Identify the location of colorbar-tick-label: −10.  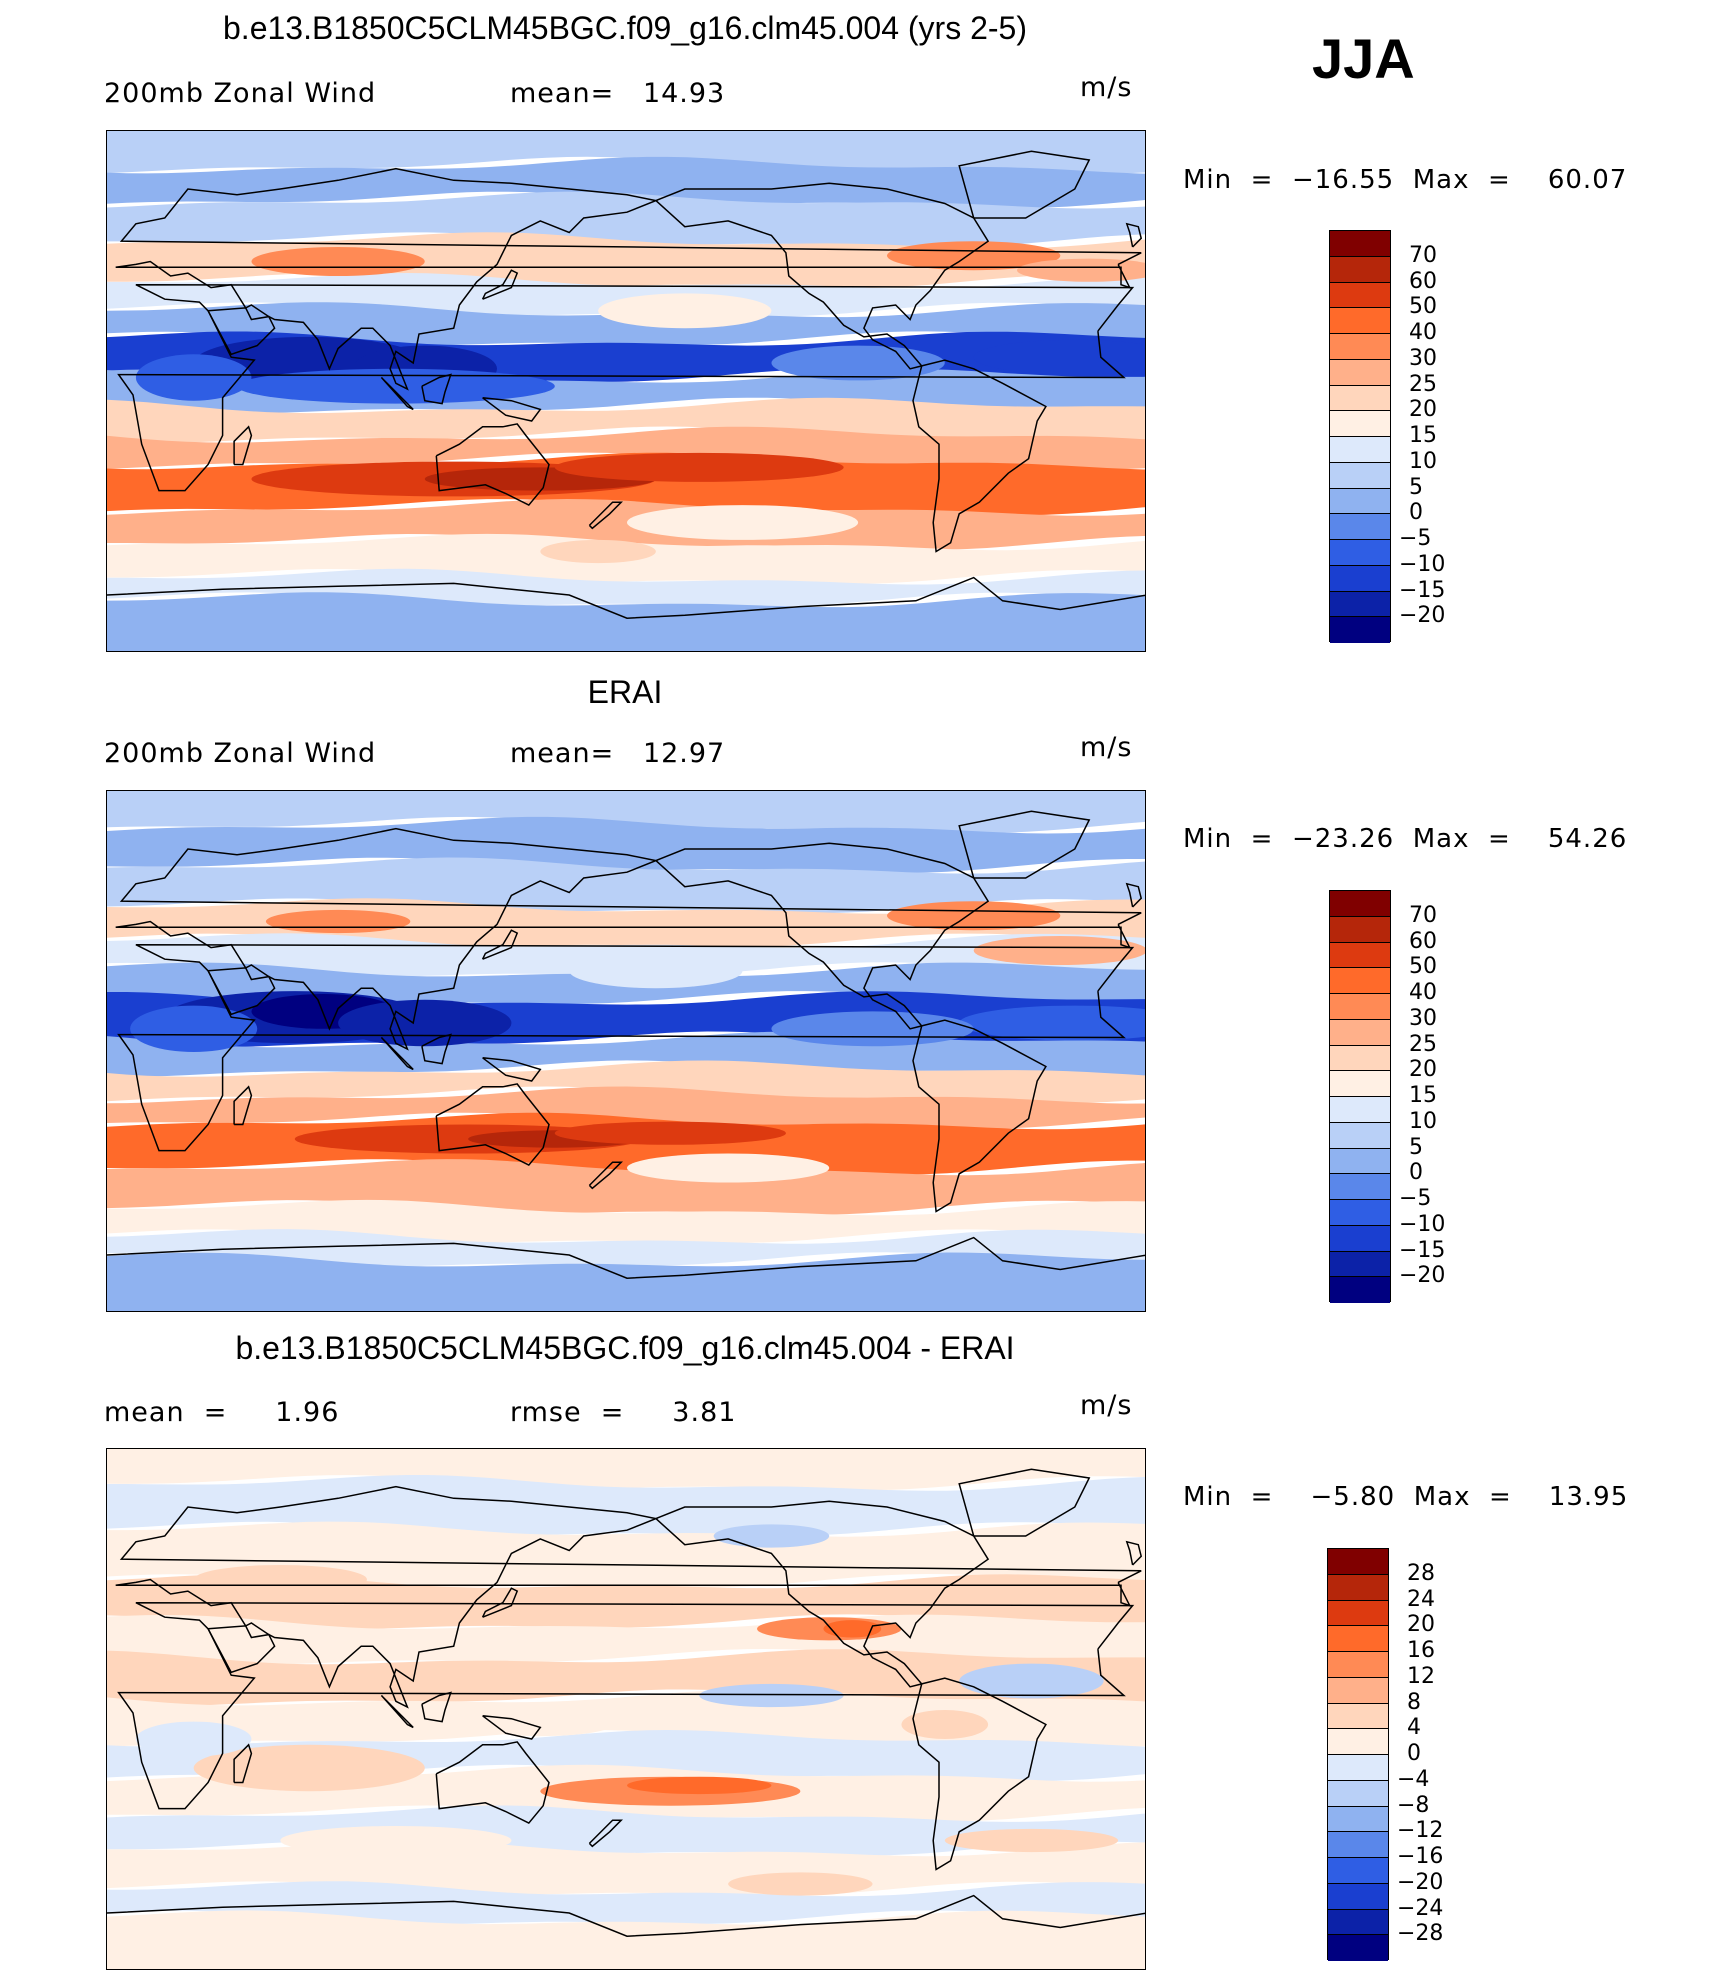
(1422, 564).